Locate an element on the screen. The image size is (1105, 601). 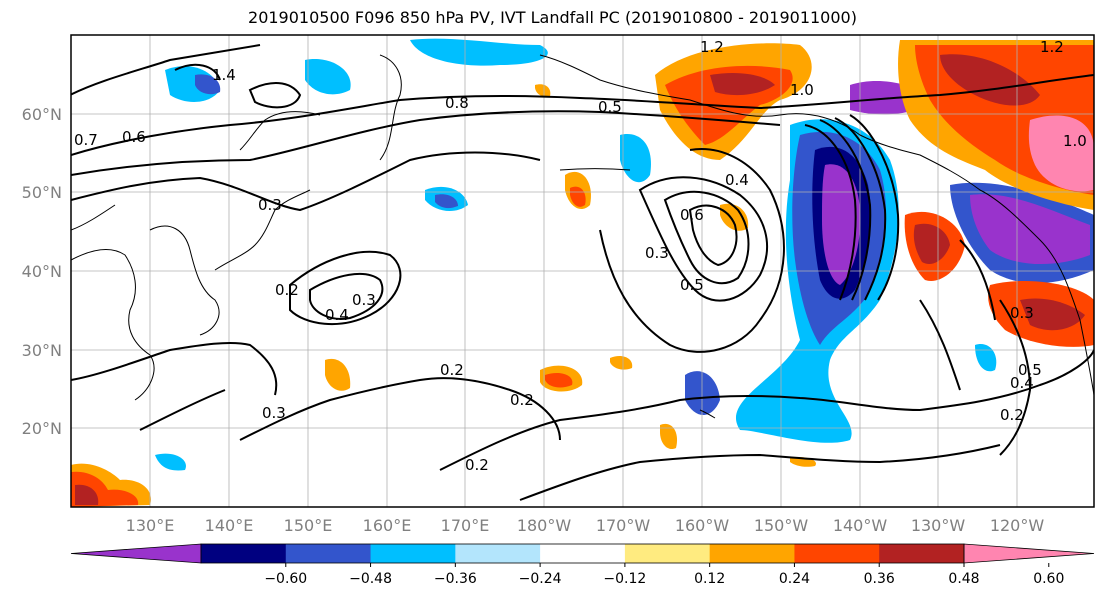
lon-label-150w: 150°W is located at coordinates (781, 525).